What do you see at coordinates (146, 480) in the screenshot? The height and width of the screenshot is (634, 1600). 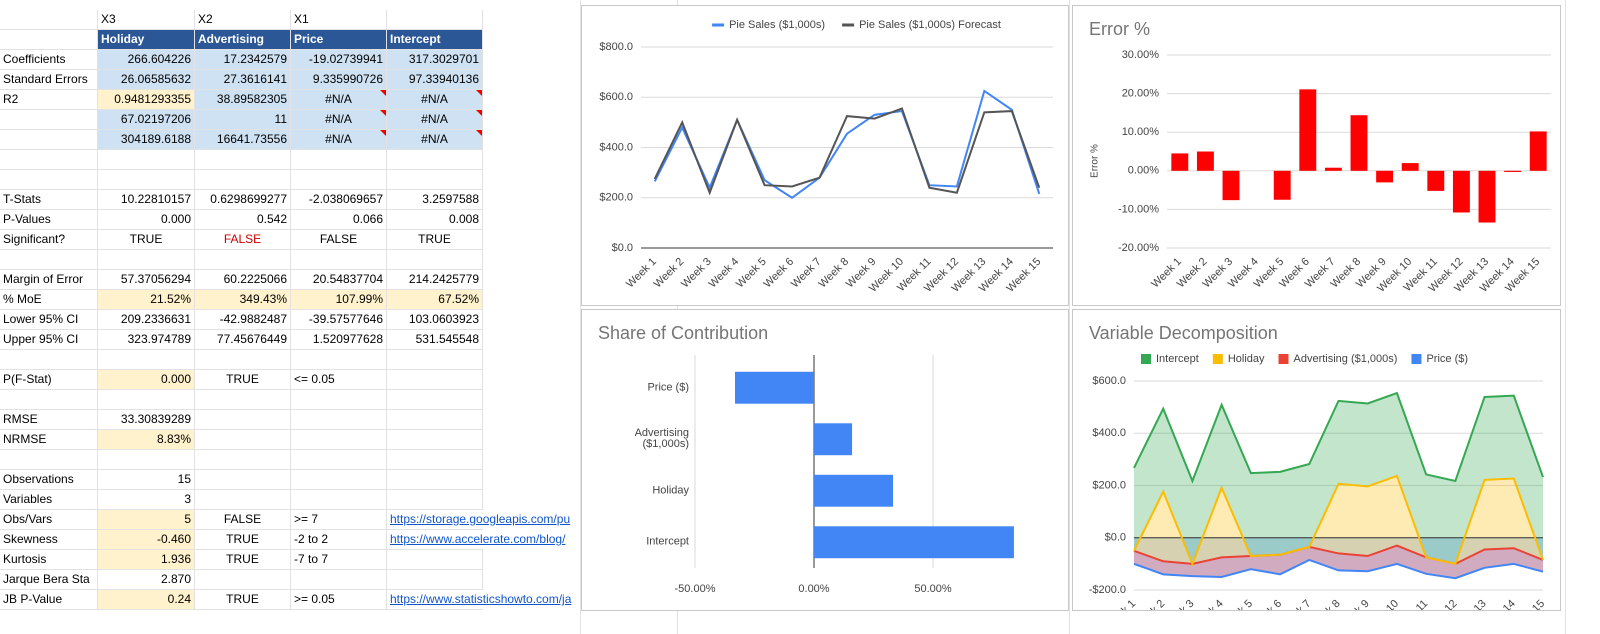 I see `cell: 15` at bounding box center [146, 480].